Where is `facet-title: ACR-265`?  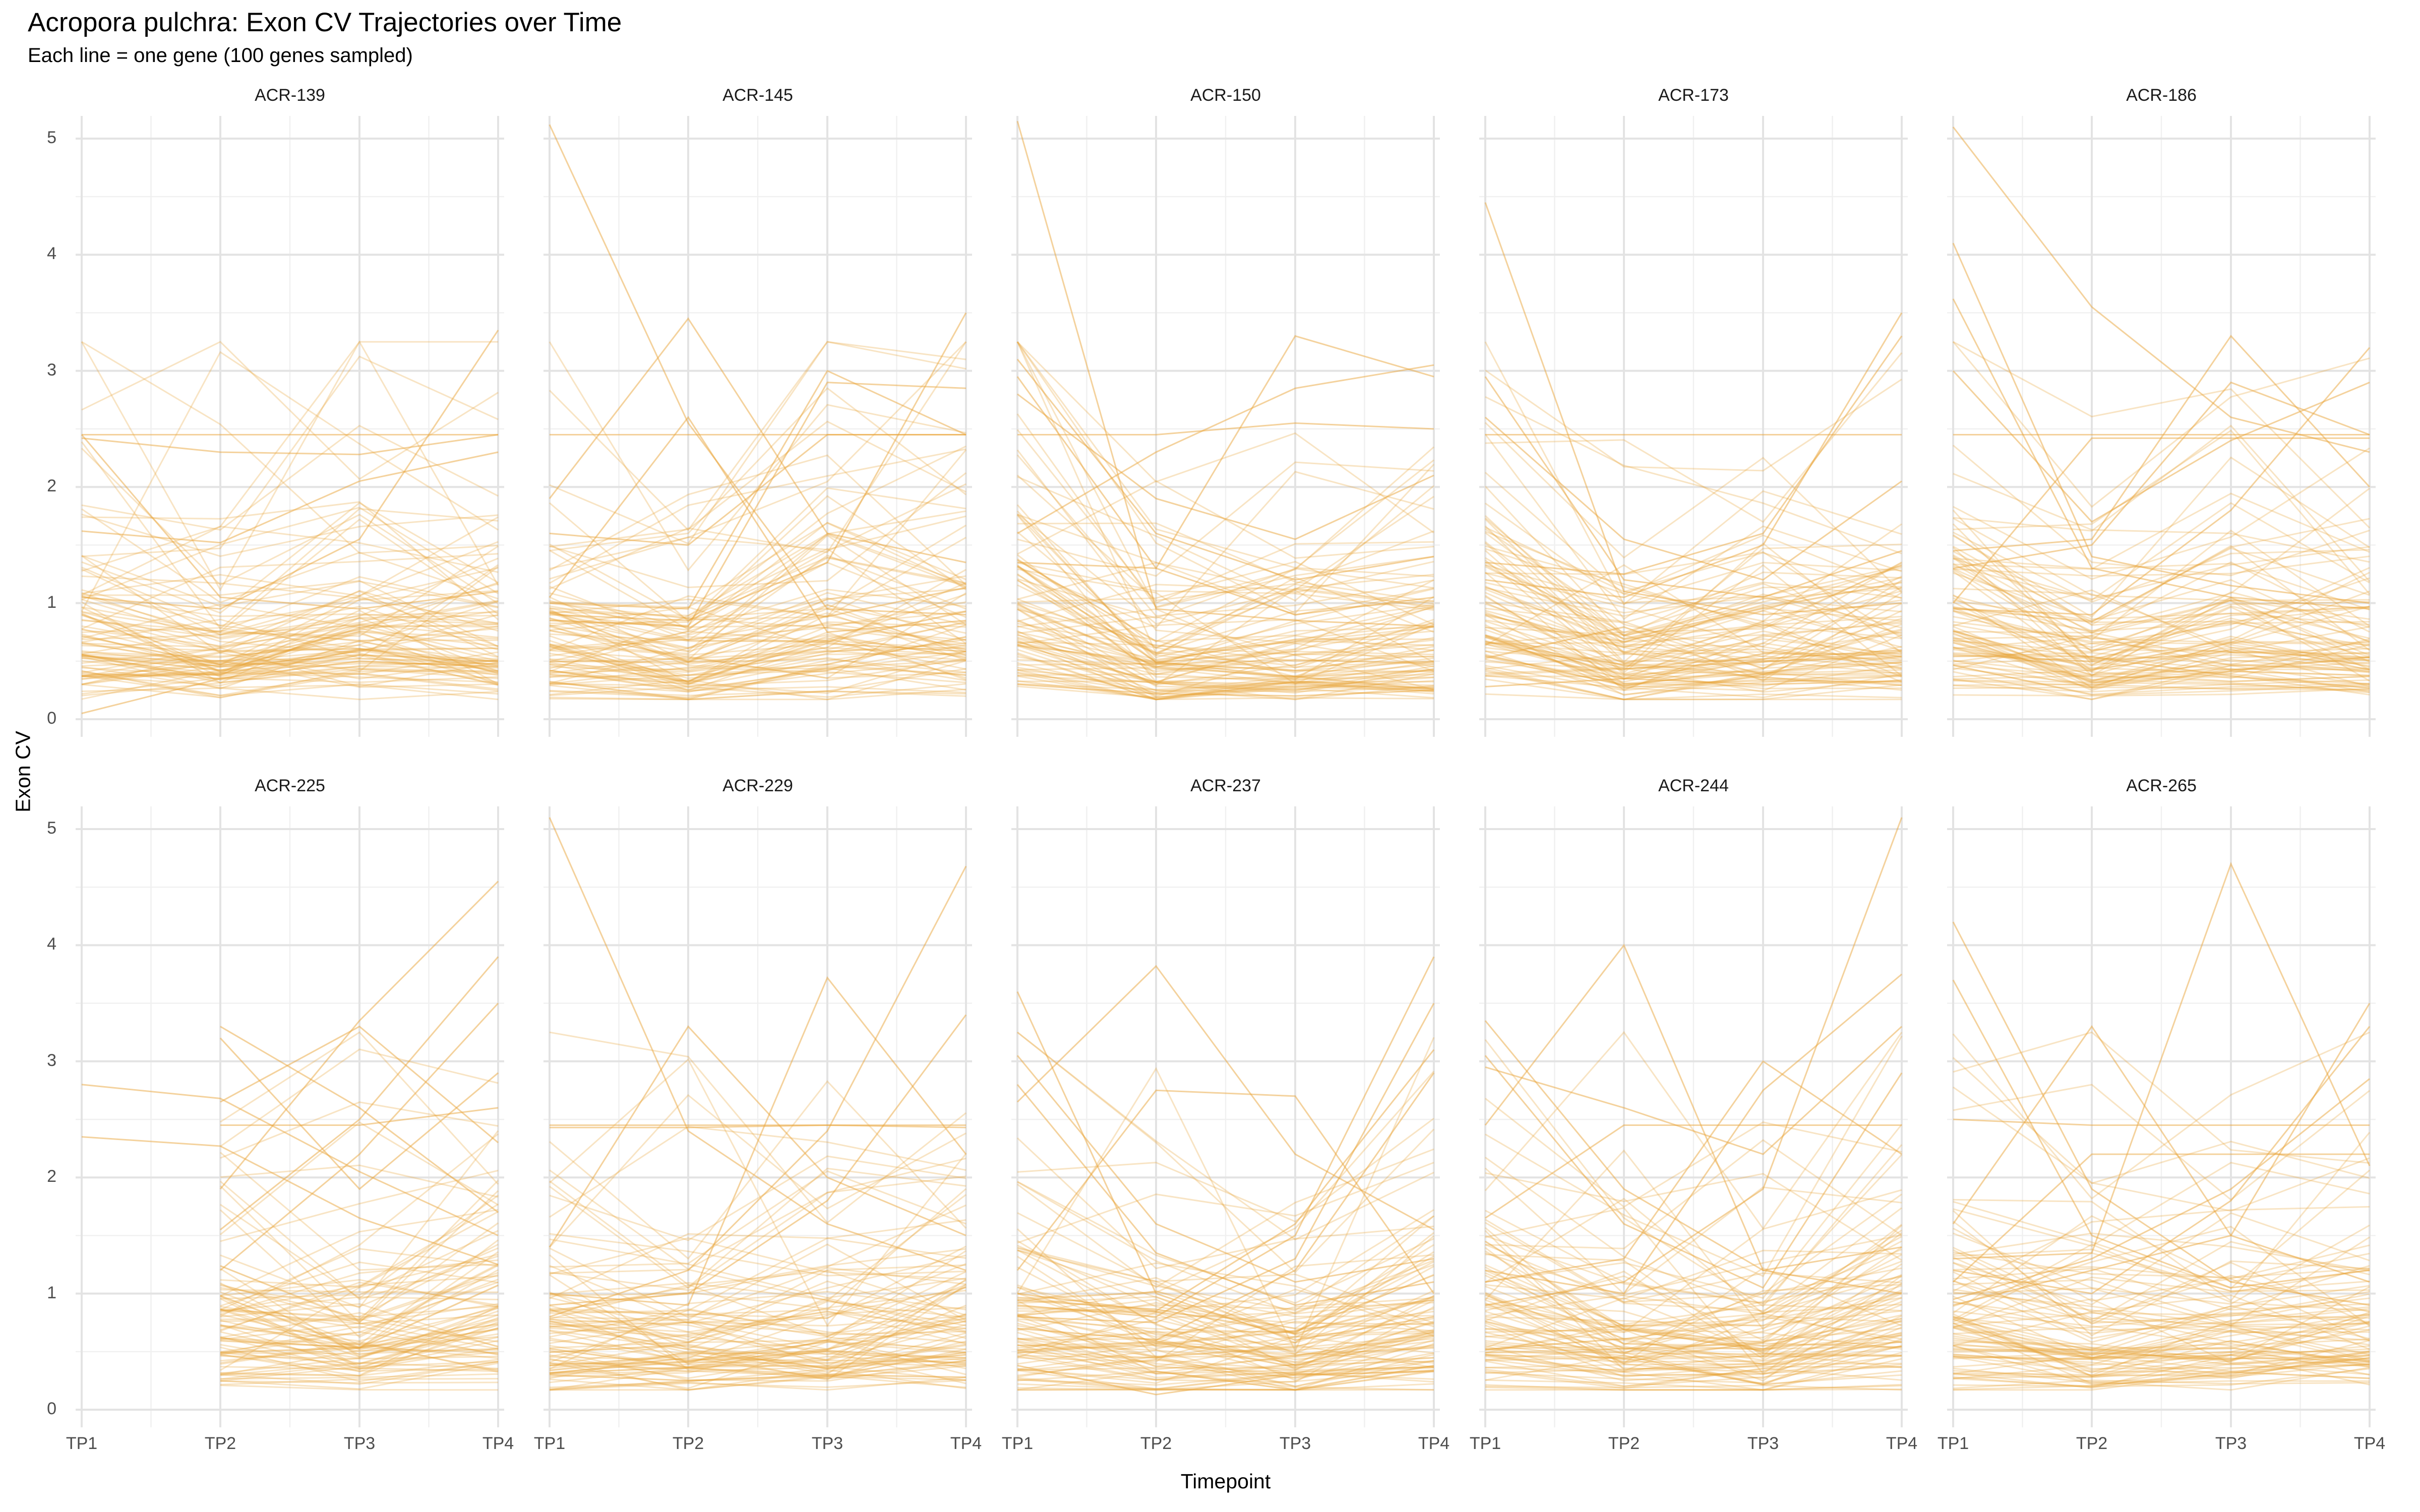
facet-title: ACR-265 is located at coordinates (2161, 785).